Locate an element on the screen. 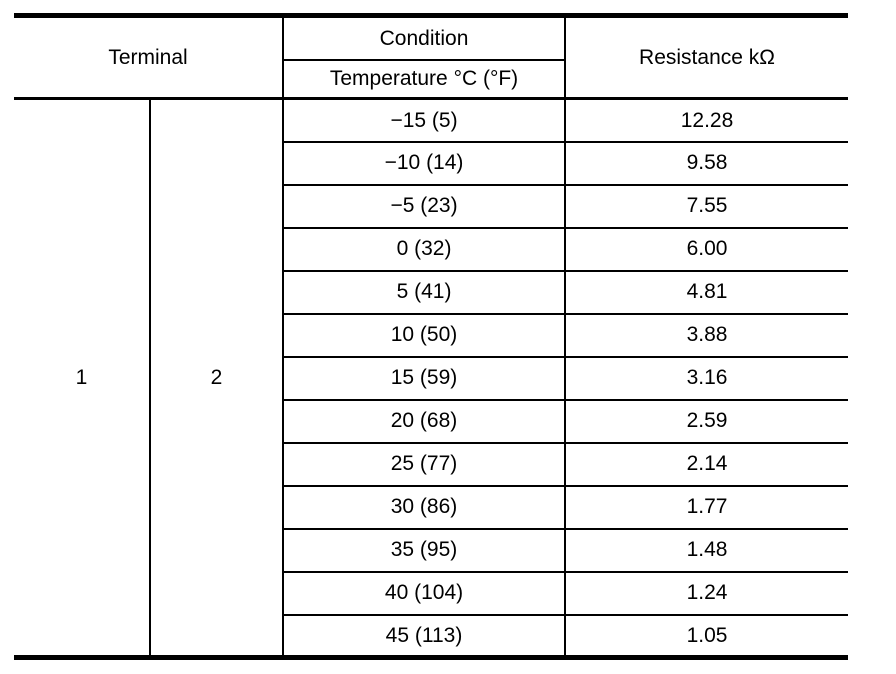 The width and height of the screenshot is (896, 674). resistance-cell: 9.58 is located at coordinates (707, 163).